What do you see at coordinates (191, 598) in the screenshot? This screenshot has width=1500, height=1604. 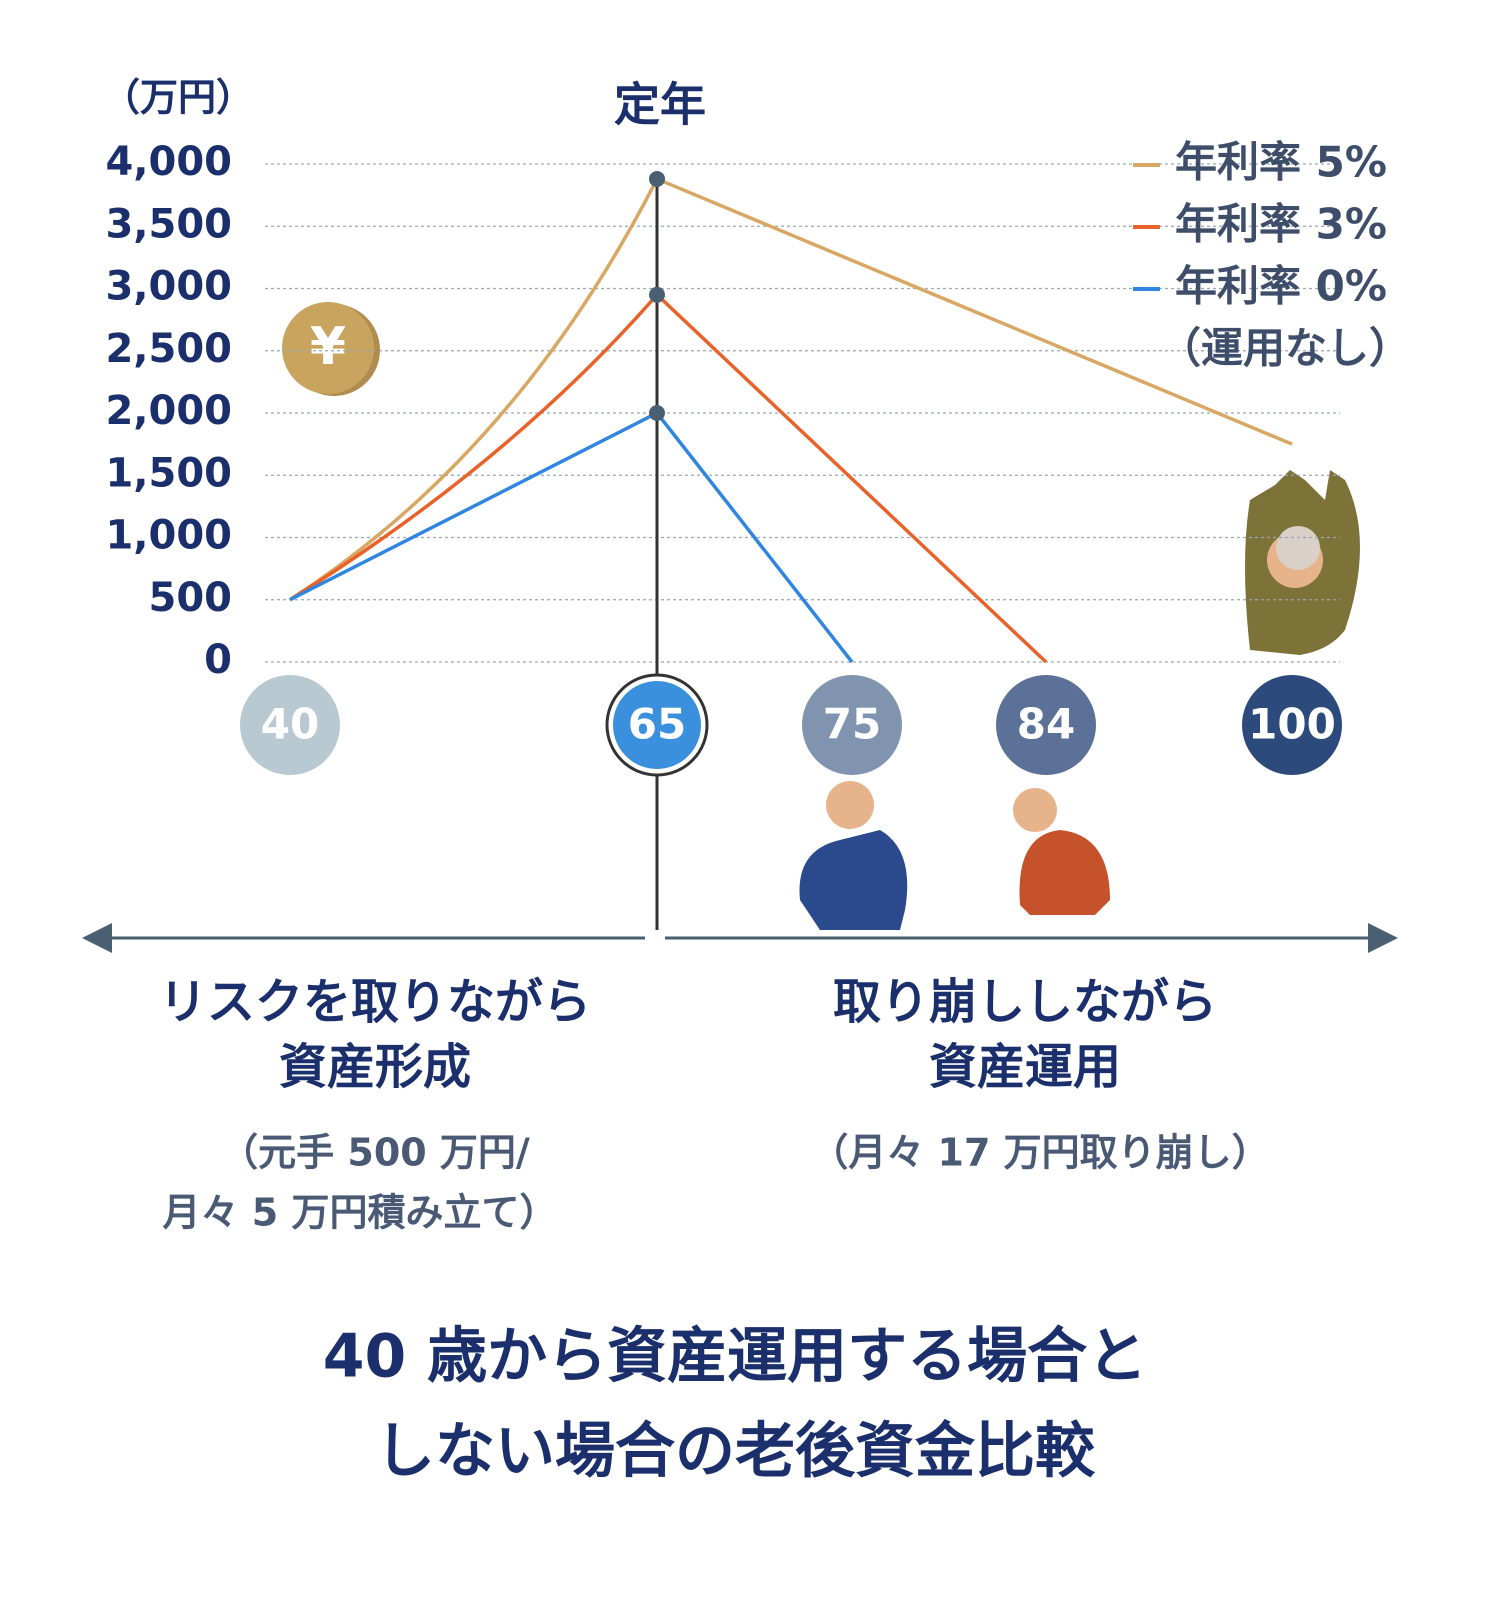 I see `y-tick-label: 500` at bounding box center [191, 598].